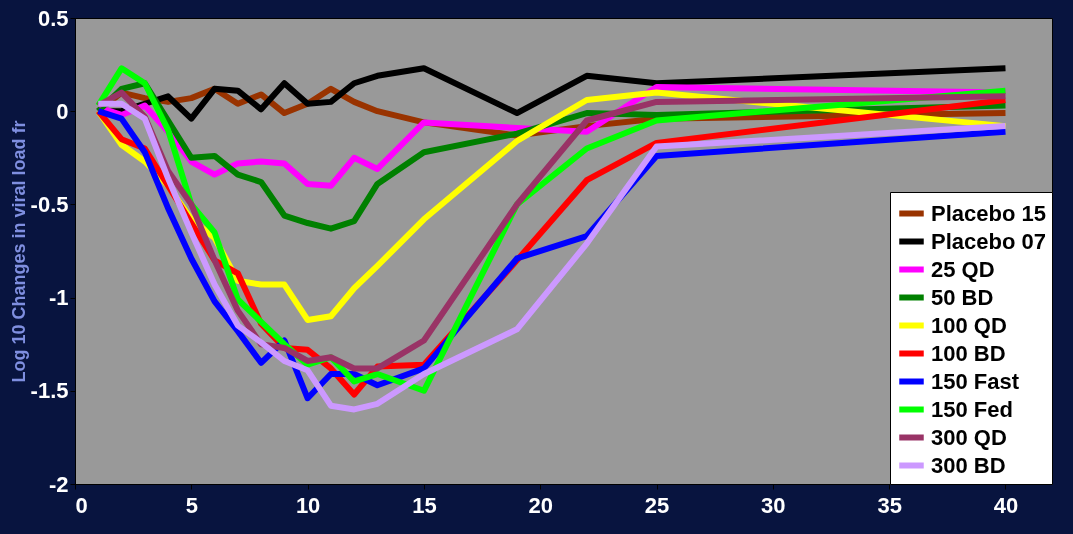 Image resolution: width=1073 pixels, height=534 pixels. What do you see at coordinates (424, 505) in the screenshot?
I see `x-tick-label: 15` at bounding box center [424, 505].